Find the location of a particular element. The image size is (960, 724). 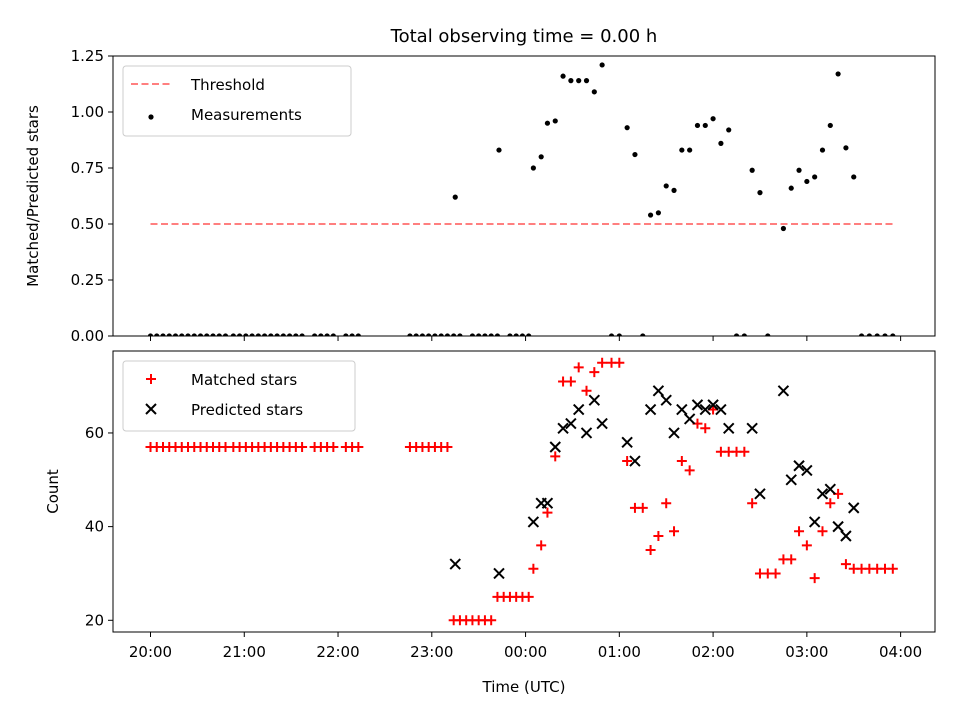

chart-title: Total observing time = 0.00 h is located at coordinates (524, 36).